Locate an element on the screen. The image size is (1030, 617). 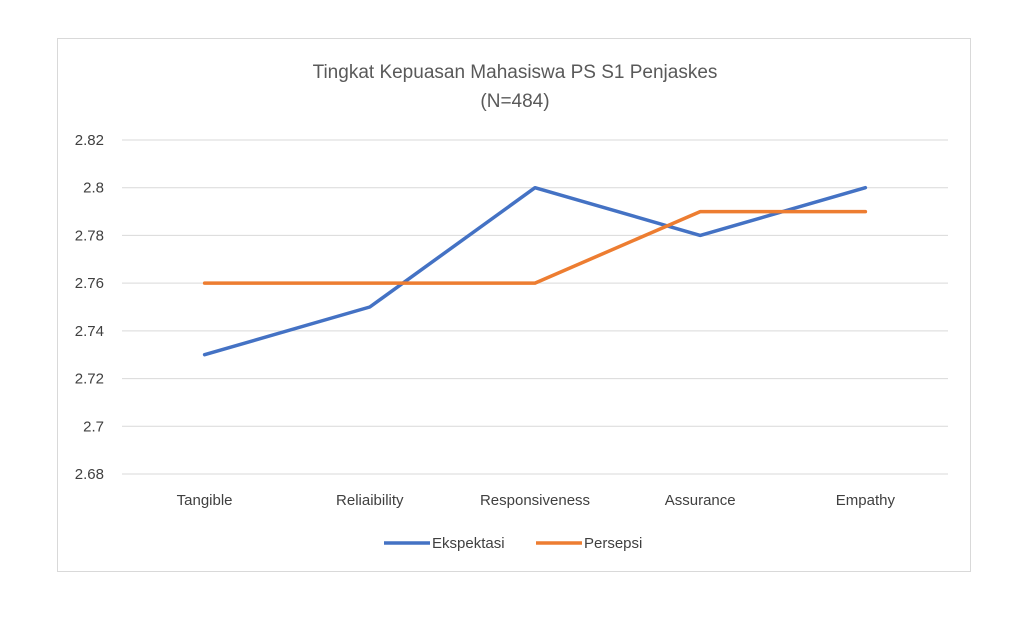
y-tick-label: 2.7 is located at coordinates (93, 426).